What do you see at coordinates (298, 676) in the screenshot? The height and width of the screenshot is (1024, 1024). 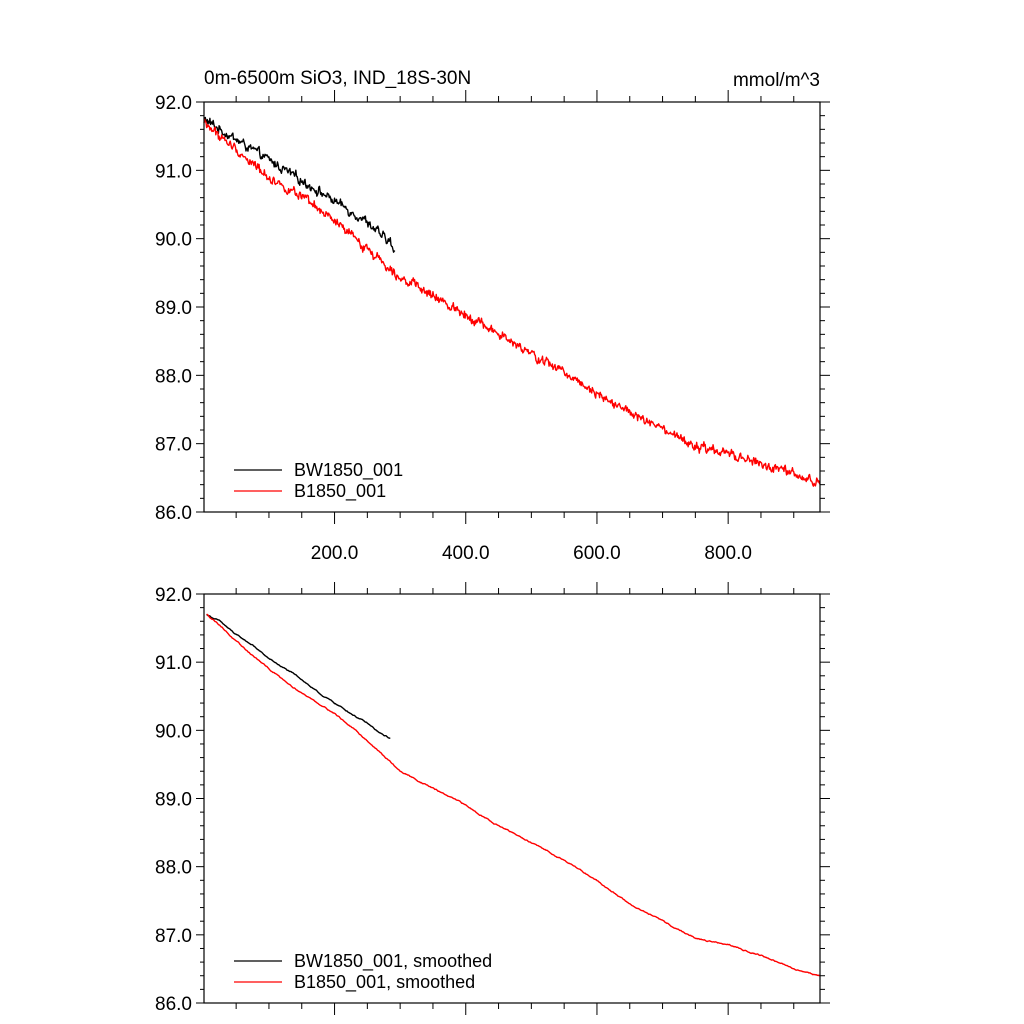 I see `series-line-bw1850-001-smoothed` at bounding box center [298, 676].